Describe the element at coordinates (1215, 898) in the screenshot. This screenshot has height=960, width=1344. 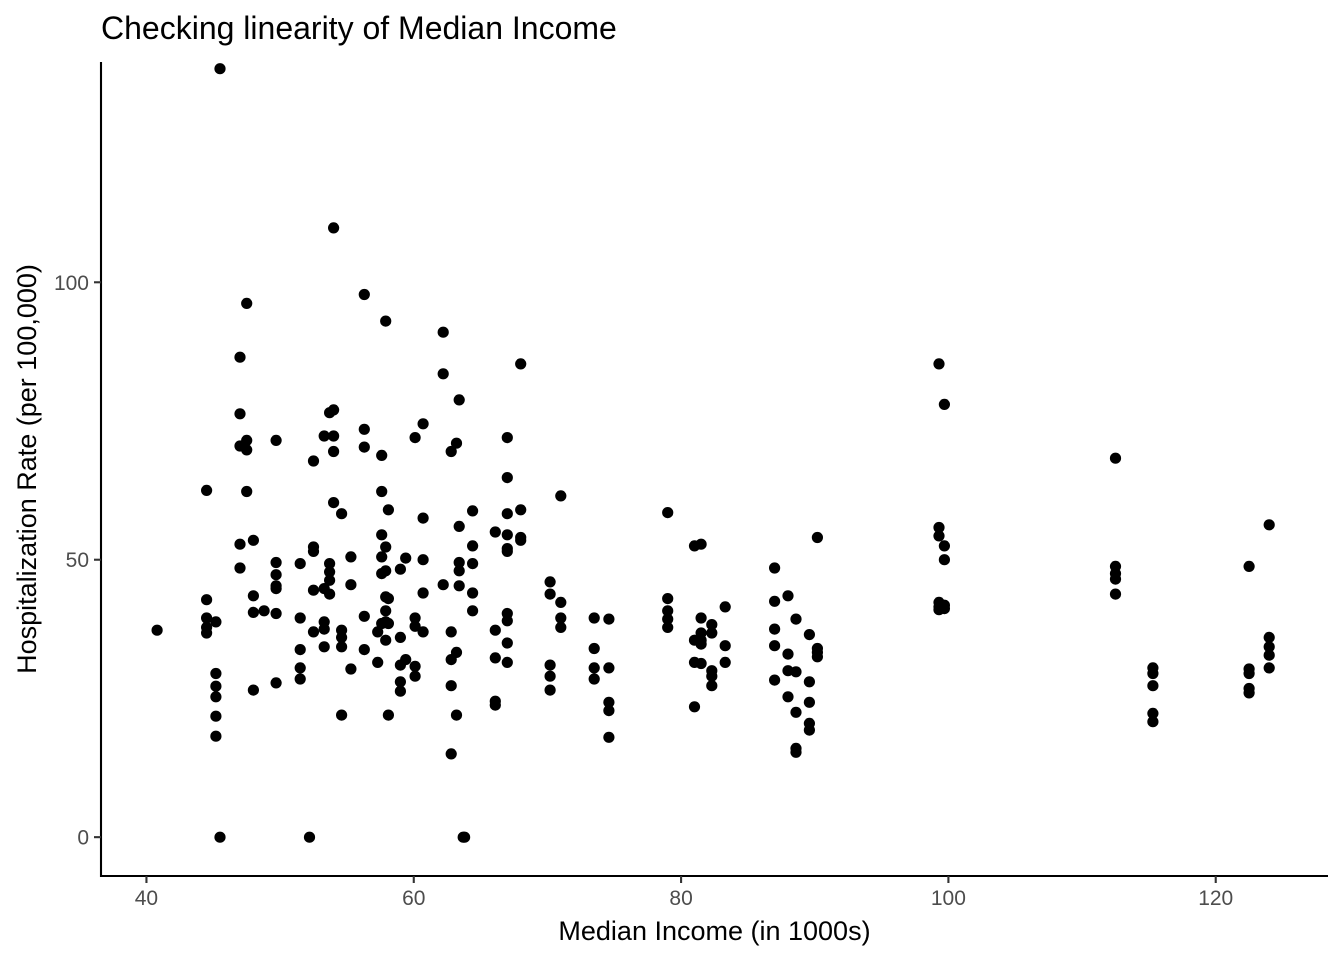
I see `x-tick-label: 120` at that location.